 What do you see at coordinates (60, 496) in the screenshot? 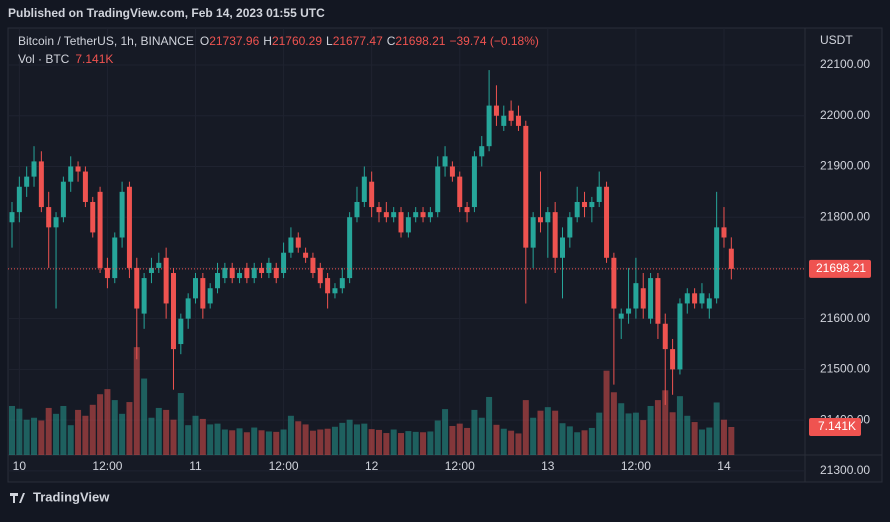
I see `tradingview-logo: TradingView` at bounding box center [60, 496].